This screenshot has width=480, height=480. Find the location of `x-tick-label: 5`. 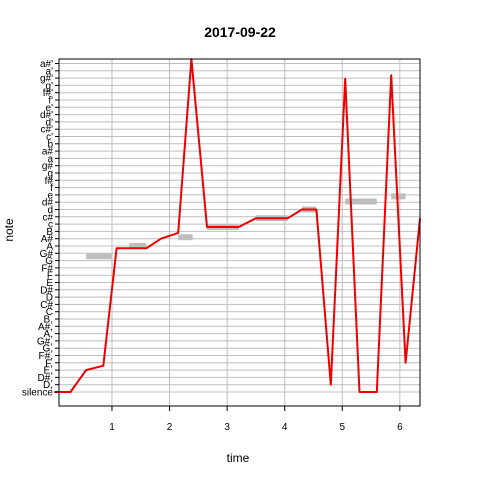

x-tick-label: 5 is located at coordinates (342, 427).